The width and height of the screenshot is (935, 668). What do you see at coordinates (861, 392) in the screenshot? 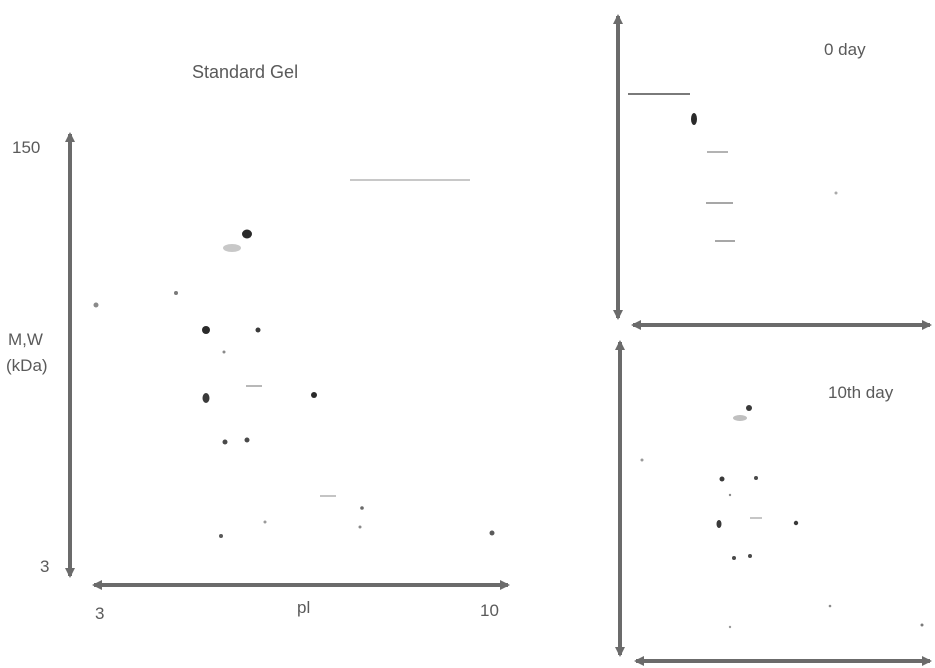
I see `panel-10th-day-title: 10th day` at bounding box center [861, 392].